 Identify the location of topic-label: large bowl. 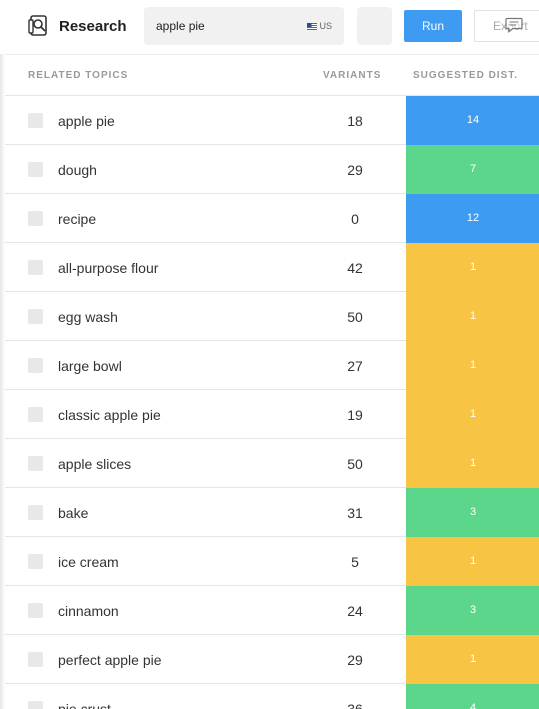
(90, 366).